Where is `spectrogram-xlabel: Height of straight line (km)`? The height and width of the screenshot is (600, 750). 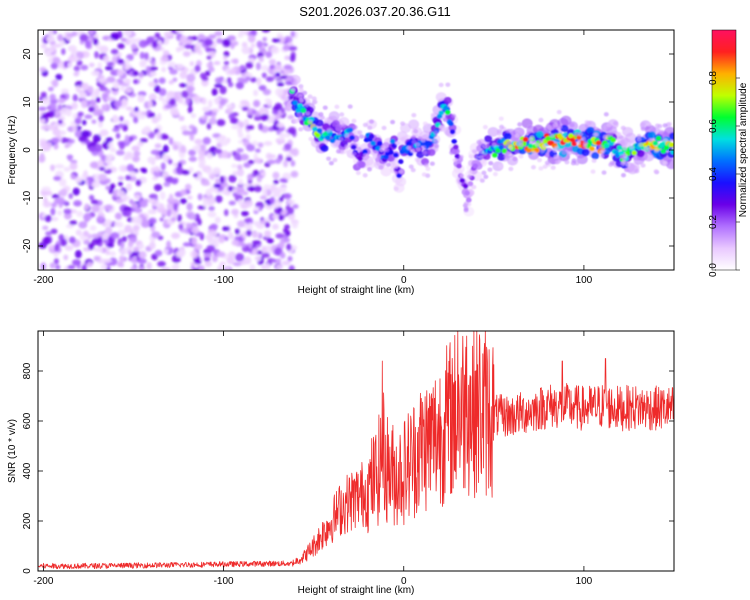
spectrogram-xlabel: Height of straight line (km) is located at coordinates (356, 290).